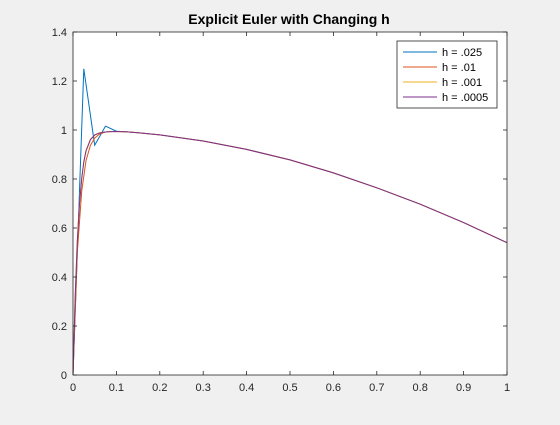 Image resolution: width=560 pixels, height=425 pixels. I want to click on x-tick-label: 0.1, so click(116, 388).